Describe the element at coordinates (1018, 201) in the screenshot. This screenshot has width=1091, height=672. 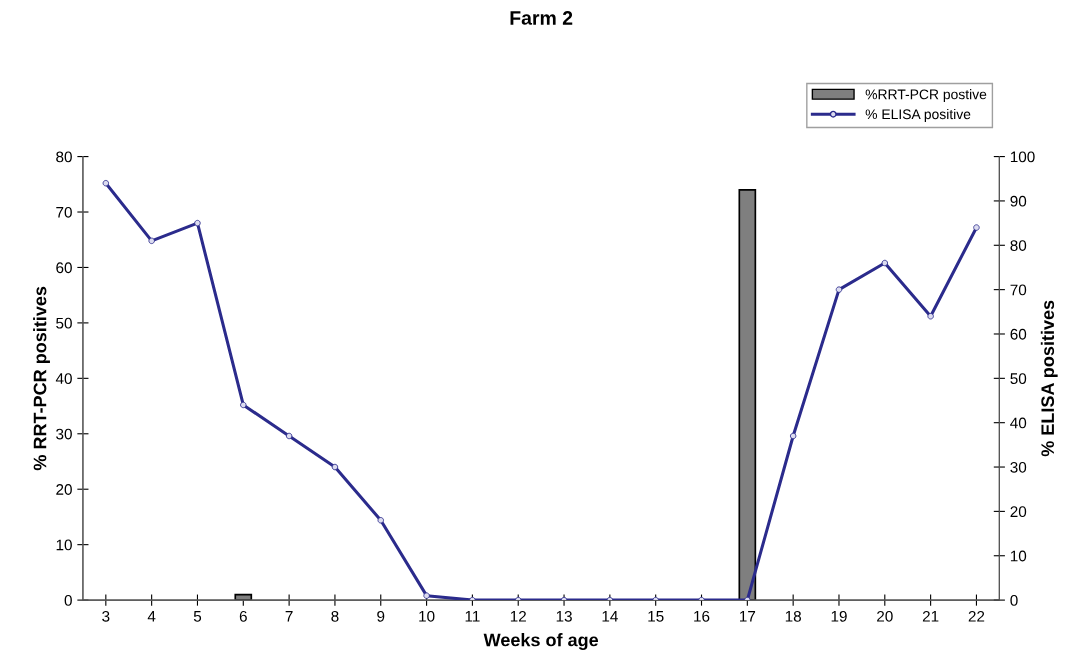
I see `y2-tick-label: 90` at that location.